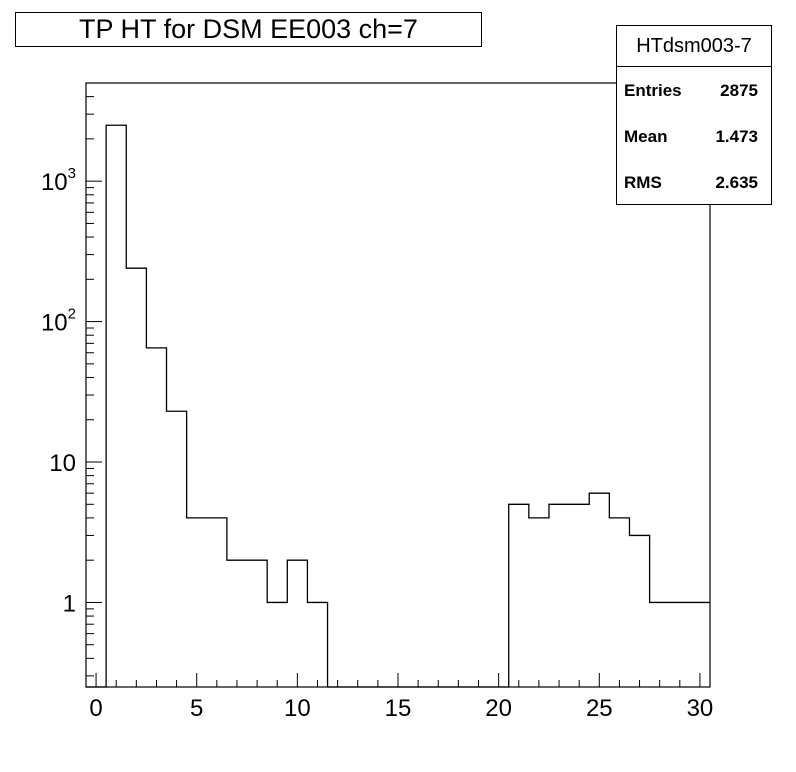 This screenshot has width=796, height=772. Describe the element at coordinates (700, 708) in the screenshot. I see `x-tick-label: 30` at that location.